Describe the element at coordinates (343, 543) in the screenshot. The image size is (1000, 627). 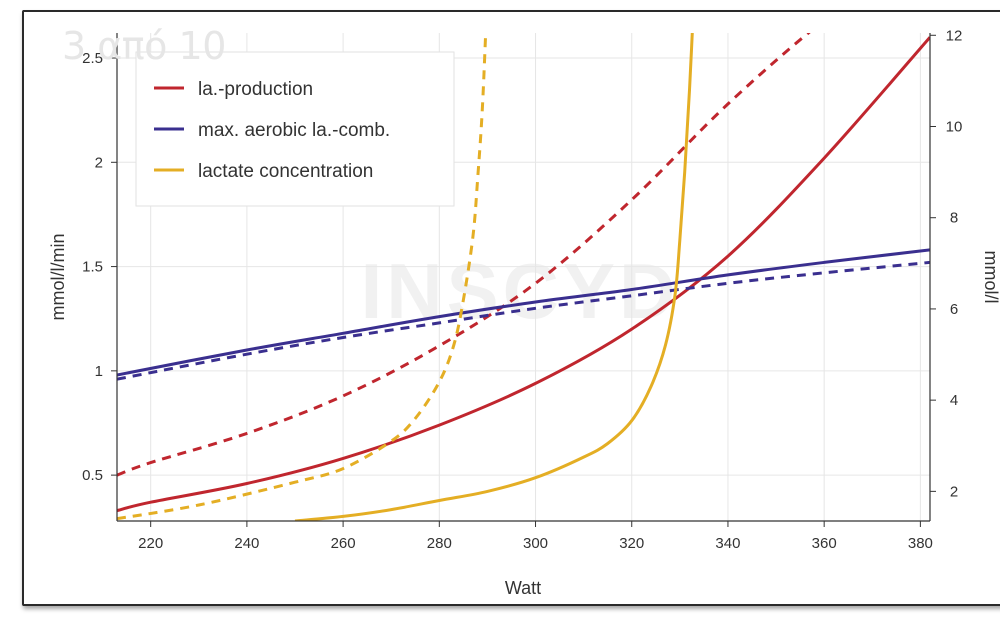
I see `x-tick-label: 260` at that location.